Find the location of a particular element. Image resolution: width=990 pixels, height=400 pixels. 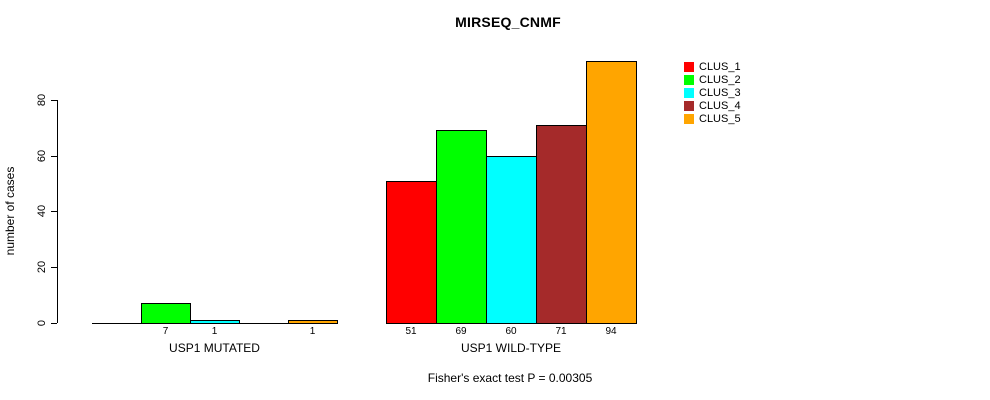

bar-value-label: 94 is located at coordinates (611, 331).